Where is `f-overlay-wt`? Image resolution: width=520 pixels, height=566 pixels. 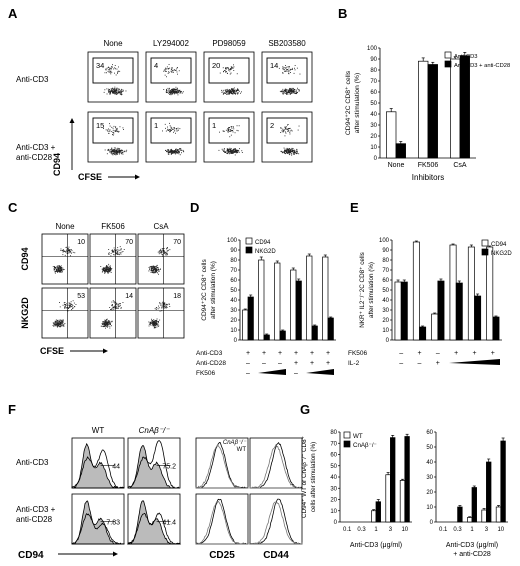 f-overlay-wt is located at coordinates (222, 466).